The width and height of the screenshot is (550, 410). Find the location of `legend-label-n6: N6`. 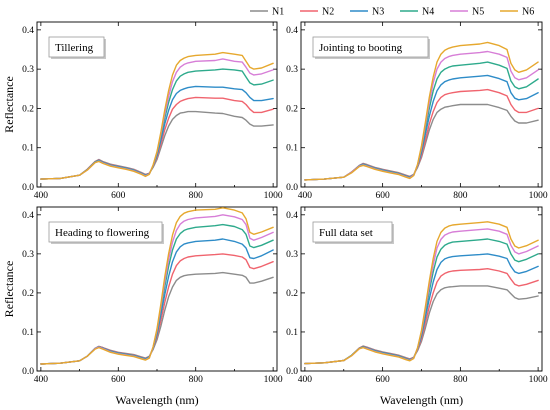

legend-label-n6: N6 is located at coordinates (528, 12).